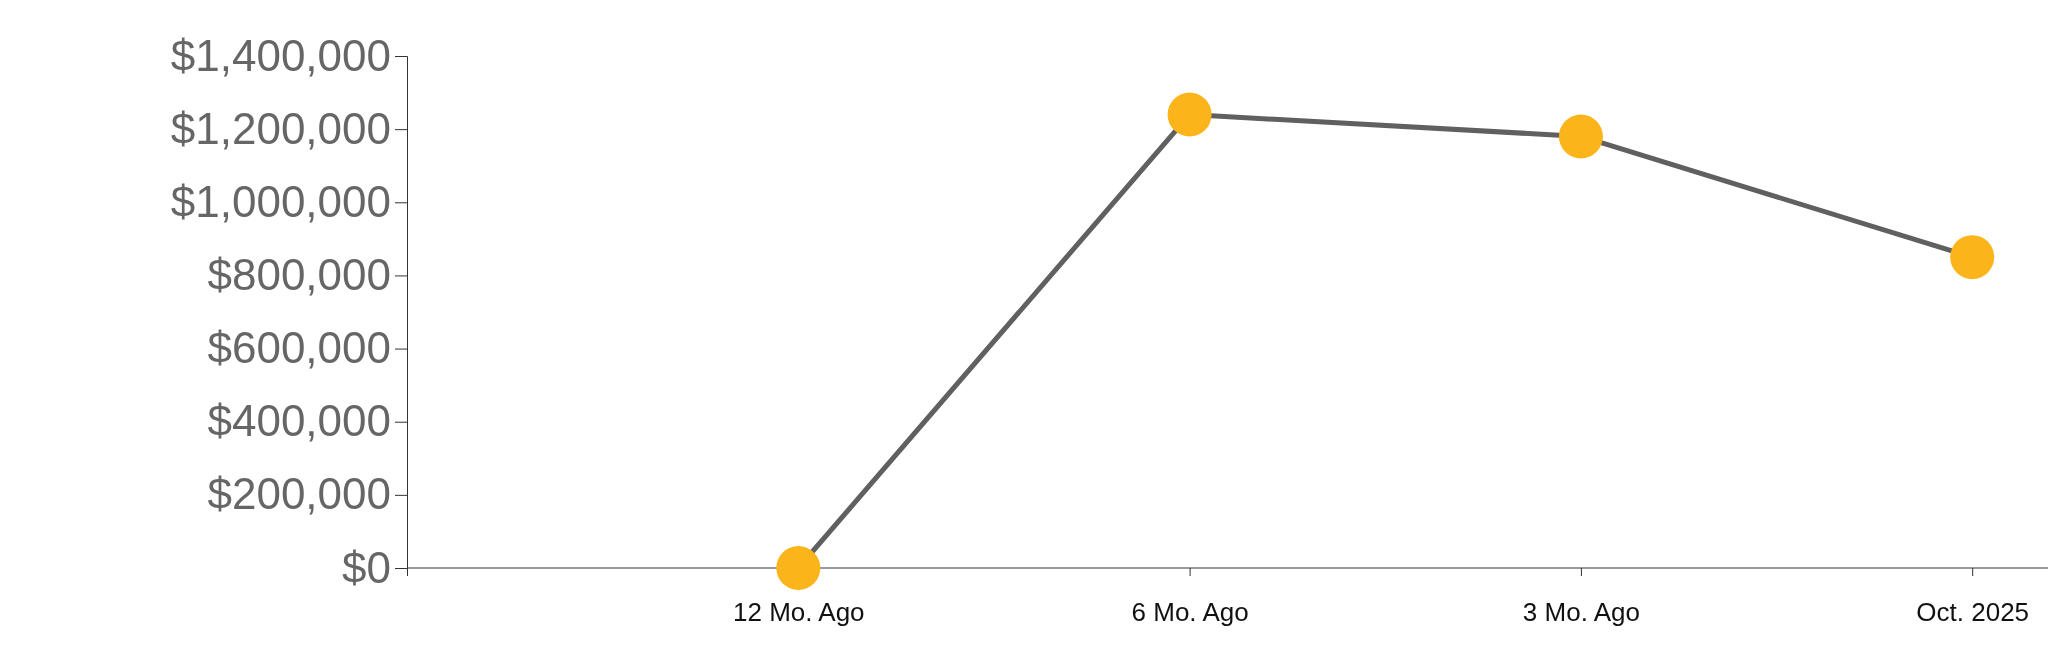  I want to click on y-tick-label: $1,400,000, so click(280, 55).